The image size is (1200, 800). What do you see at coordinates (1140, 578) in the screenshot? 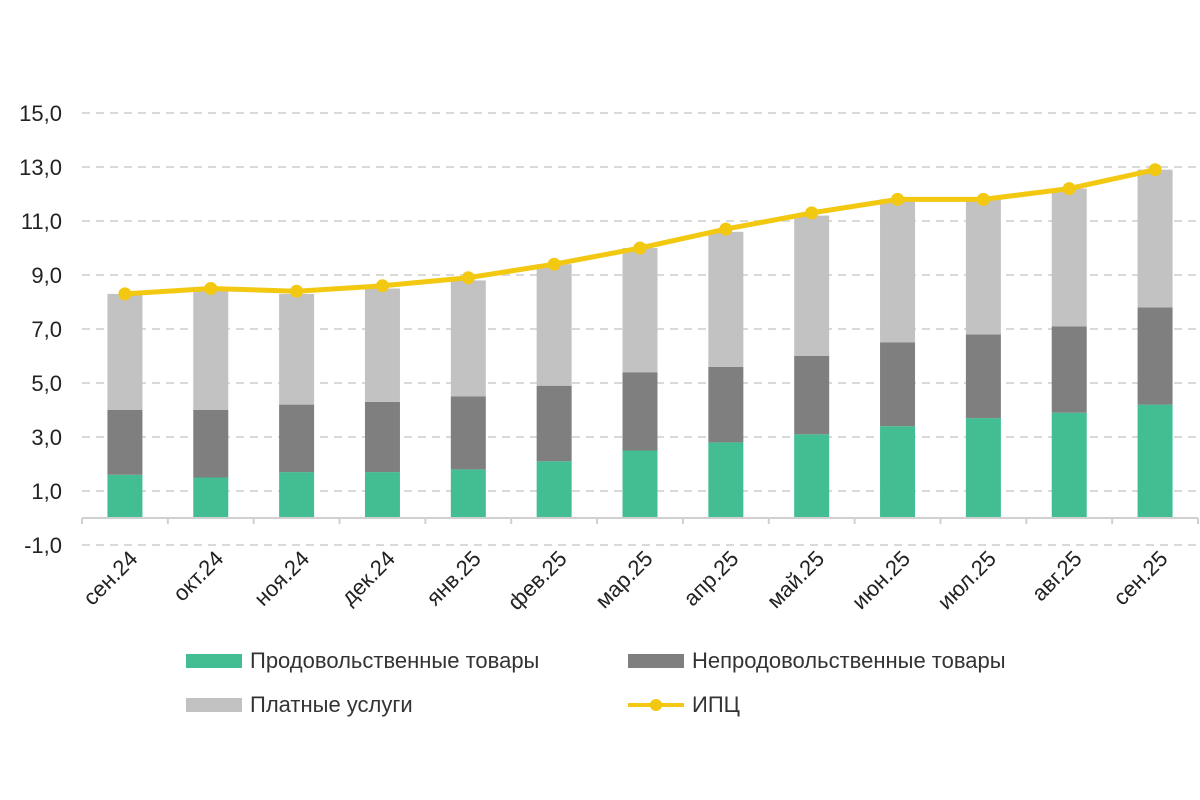
I see `x-tick-label: сен.25` at bounding box center [1140, 578].